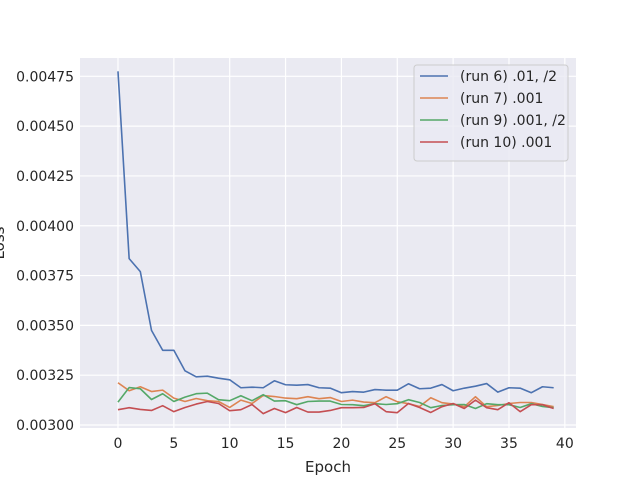 The height and width of the screenshot is (480, 640). Describe the element at coordinates (513, 121) in the screenshot. I see `legend-label: (run 9) .001, /2` at that location.